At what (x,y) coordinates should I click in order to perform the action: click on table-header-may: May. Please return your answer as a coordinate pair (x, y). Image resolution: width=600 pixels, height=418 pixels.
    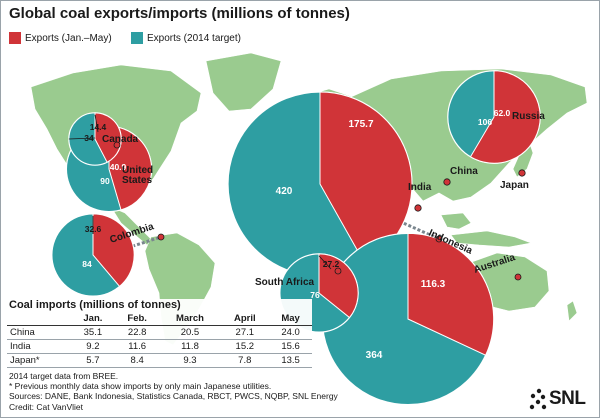
    Looking at the image, I should click on (290, 319).